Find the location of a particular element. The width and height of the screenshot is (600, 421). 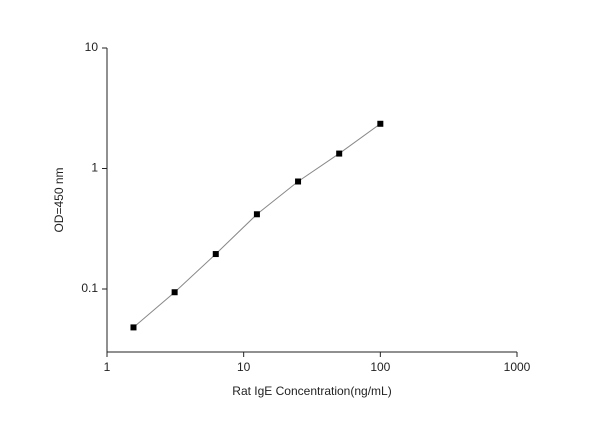

y-tick-label: 0.1 is located at coordinates (89, 288).